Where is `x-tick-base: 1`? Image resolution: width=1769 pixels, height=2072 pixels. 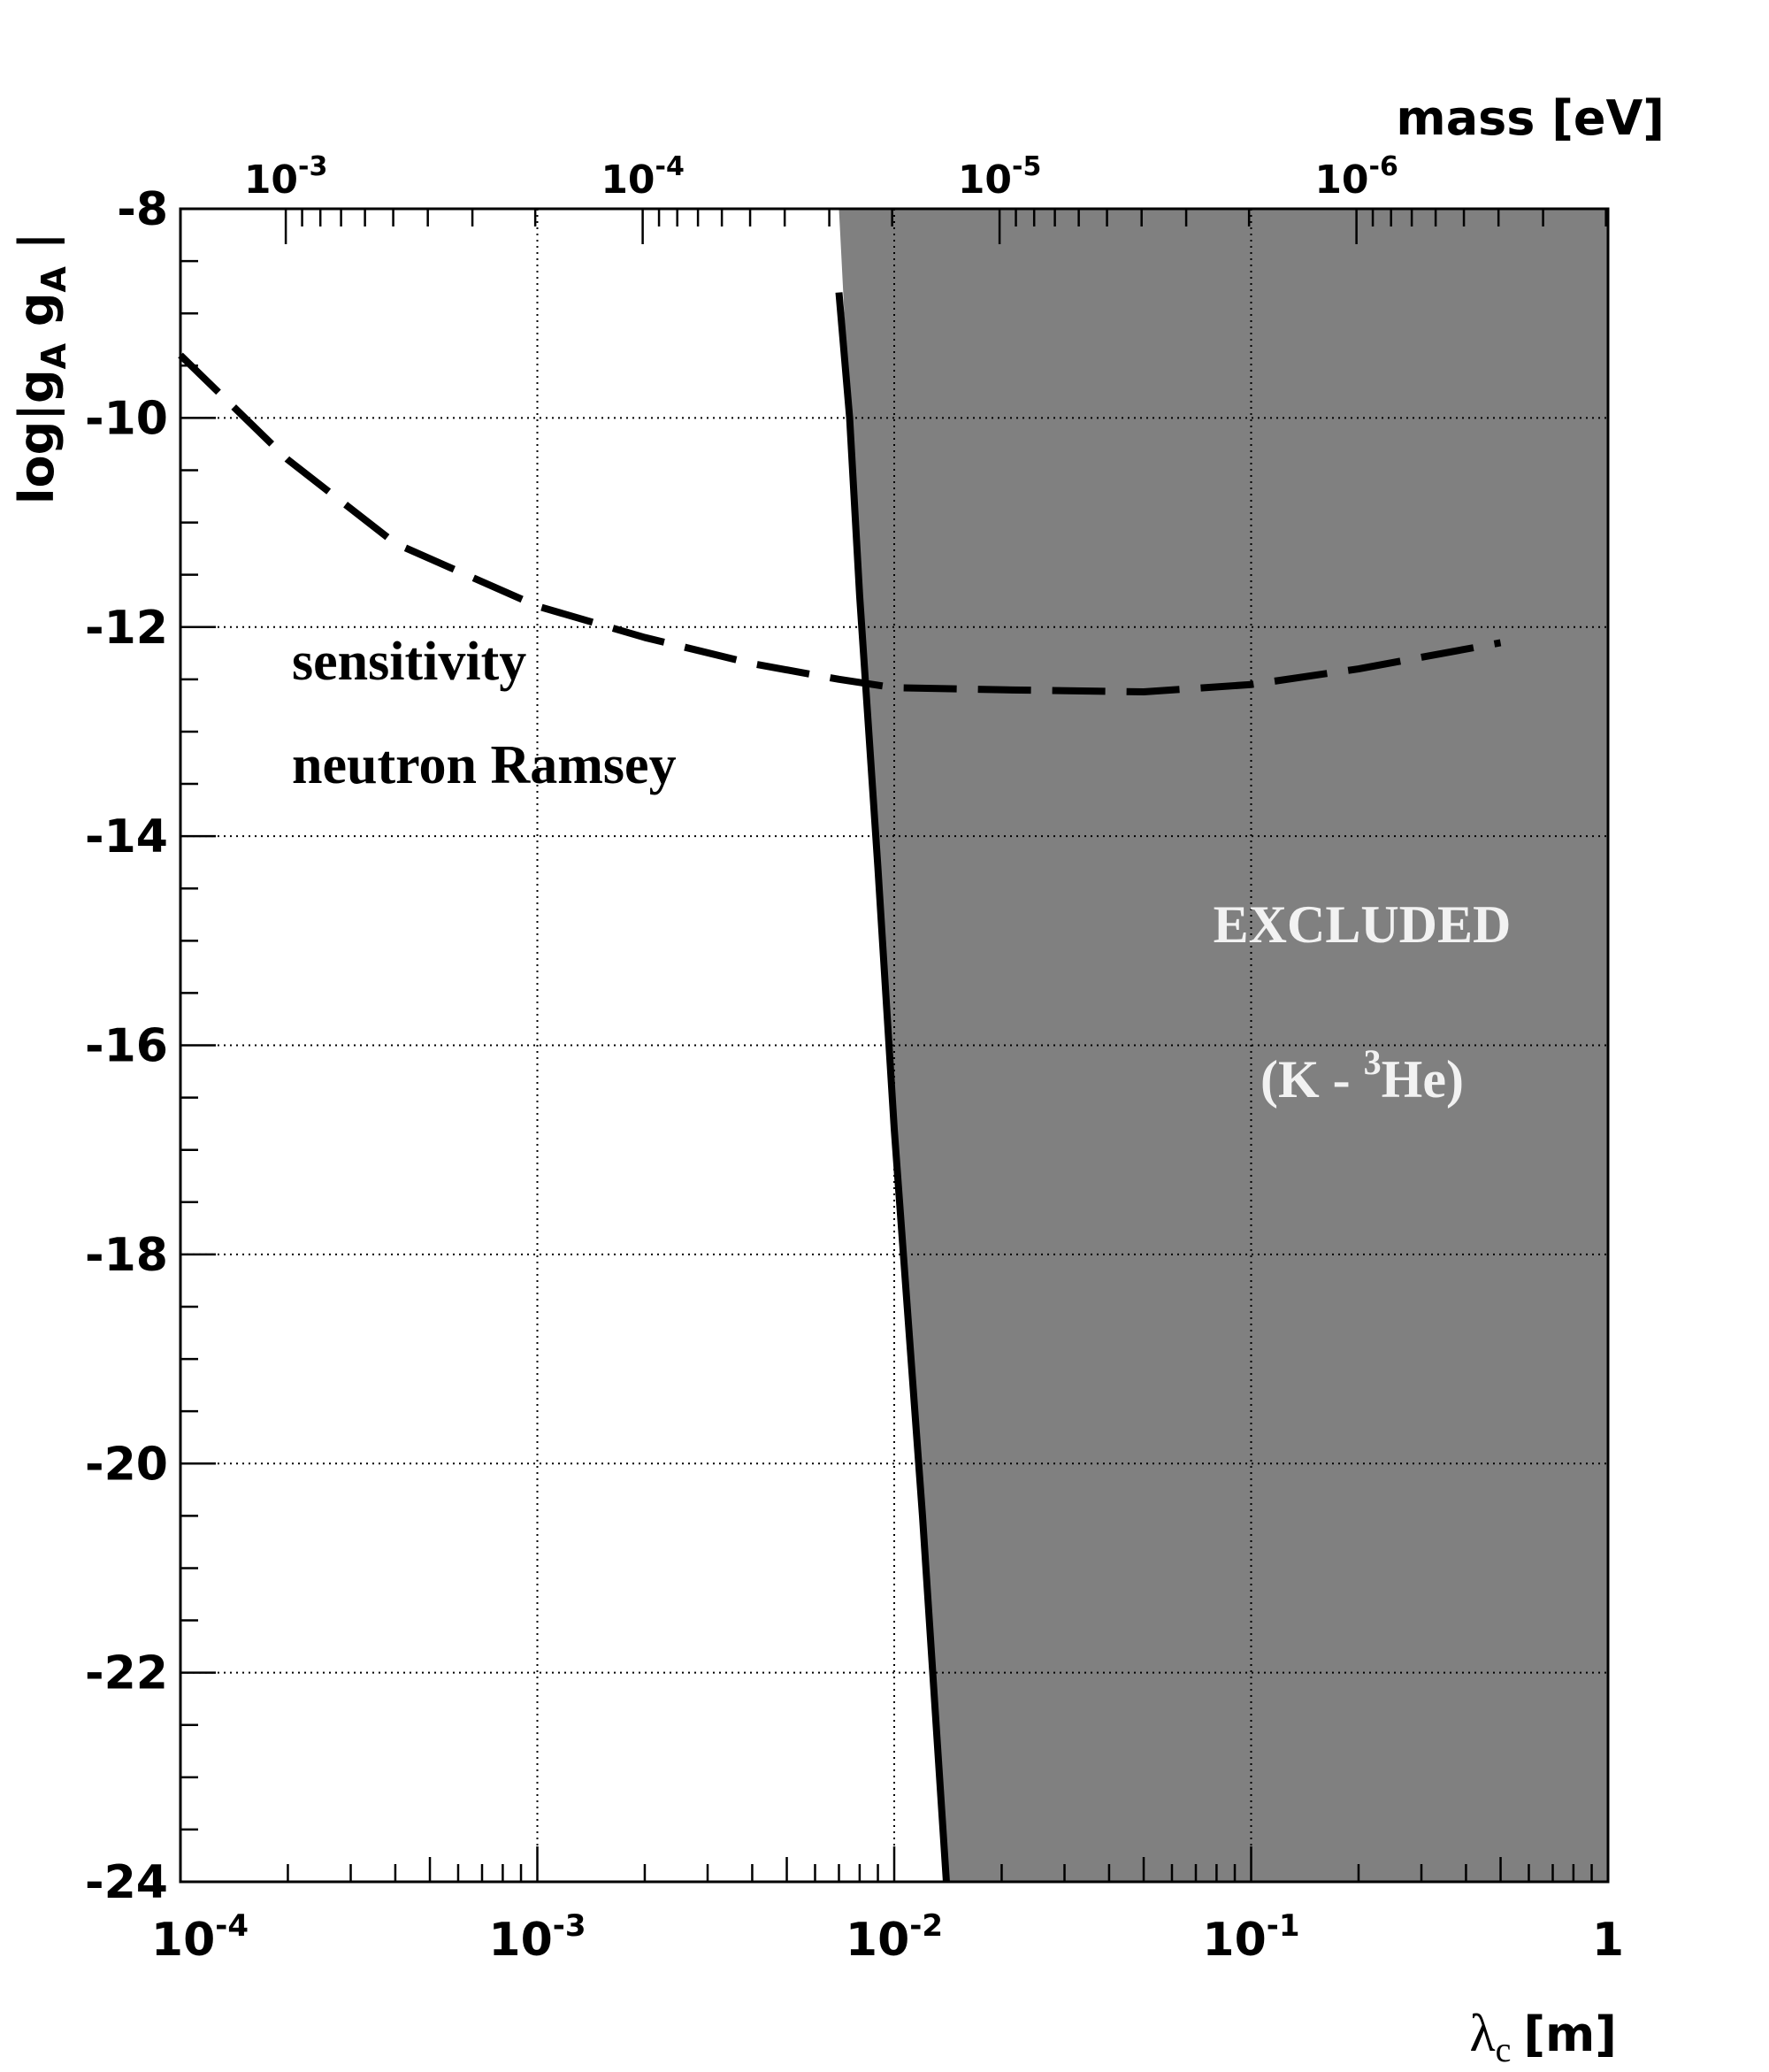
x-tick-base: 1 is located at coordinates (1608, 1941).